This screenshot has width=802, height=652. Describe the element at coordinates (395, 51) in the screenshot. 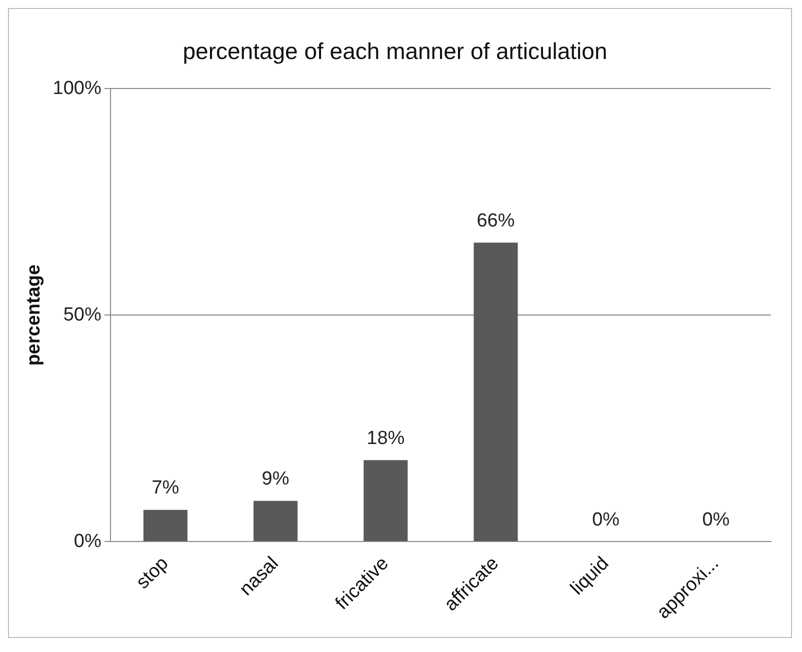

I see `chart-title: percentage of each manner of articulation` at that location.